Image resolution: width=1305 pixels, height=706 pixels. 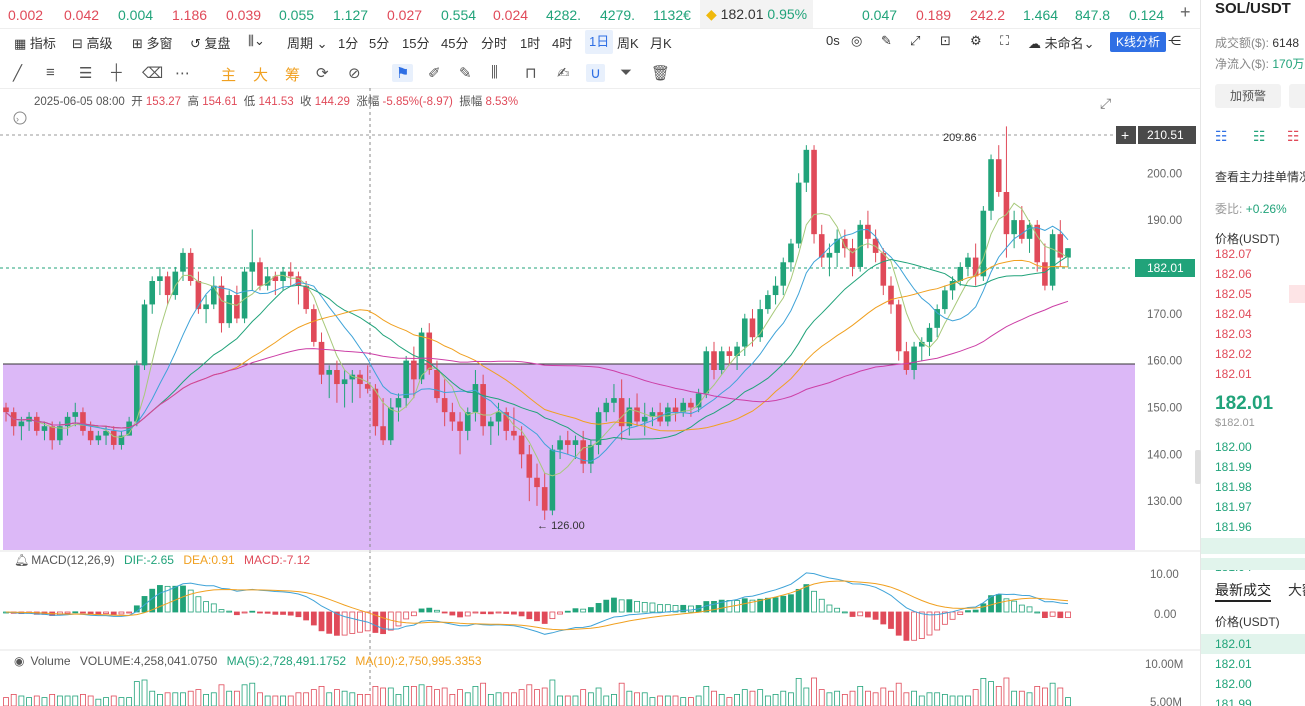 I want to click on ticker-item: 1.464, so click(x=1041, y=15).